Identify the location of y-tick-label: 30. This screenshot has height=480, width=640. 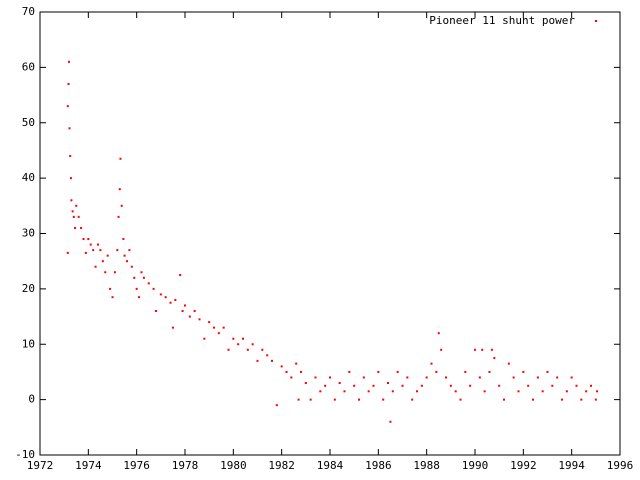
(28, 233).